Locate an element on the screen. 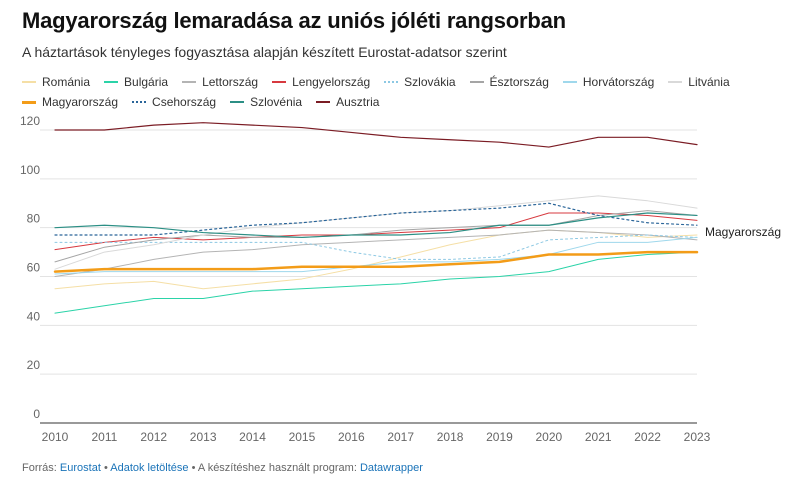 This screenshot has height=486, width=803. legend-item: Bulgária is located at coordinates (136, 82).